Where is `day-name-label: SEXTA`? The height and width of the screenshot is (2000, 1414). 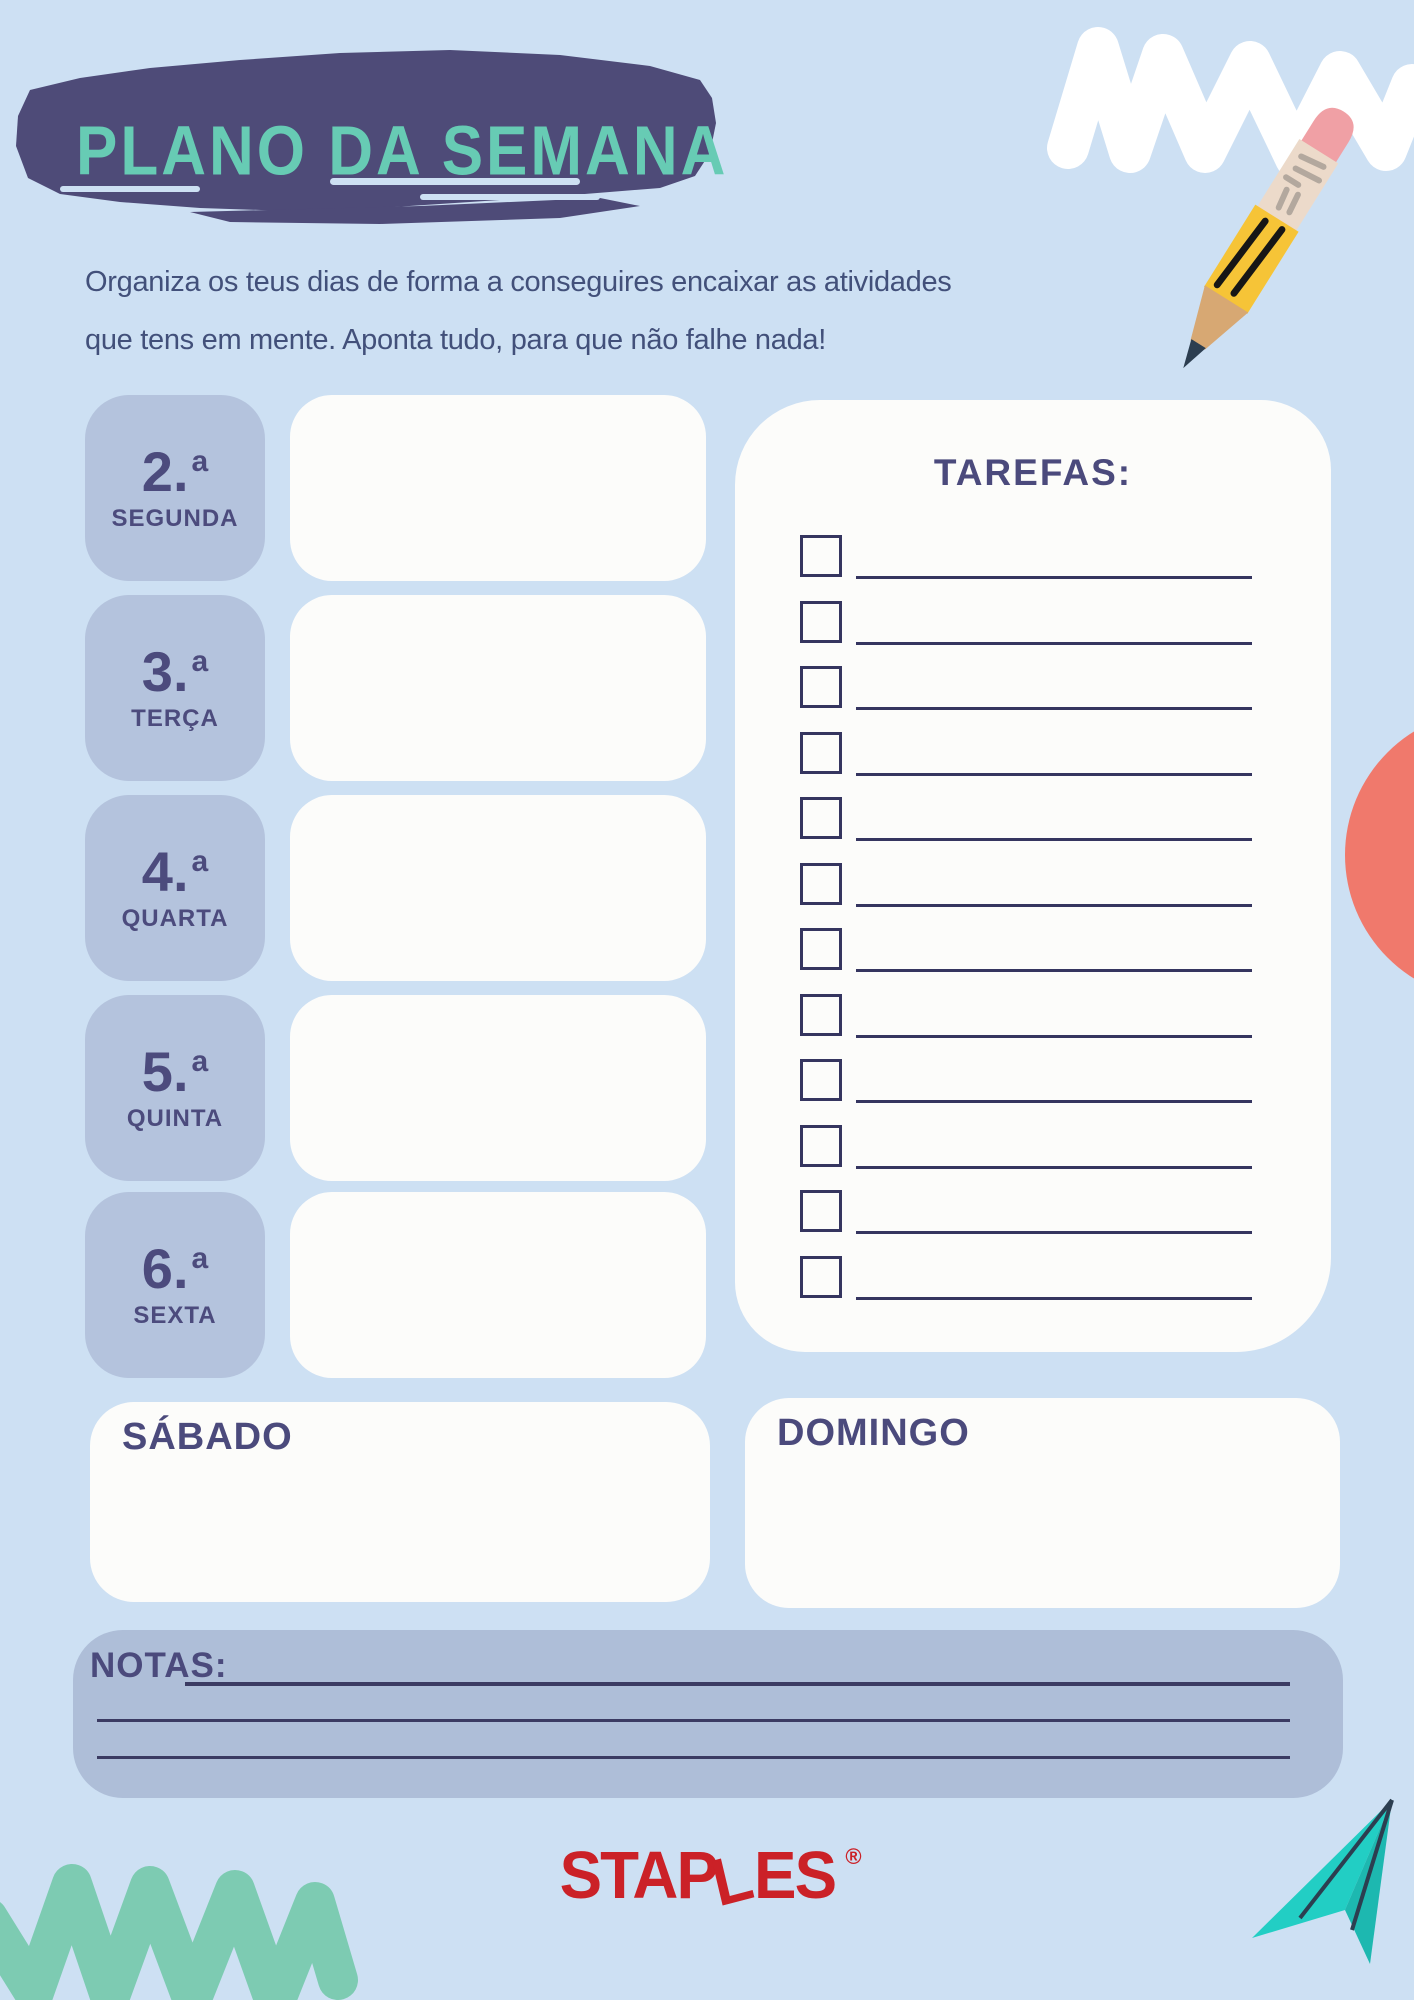 day-name-label: SEXTA is located at coordinates (175, 1315).